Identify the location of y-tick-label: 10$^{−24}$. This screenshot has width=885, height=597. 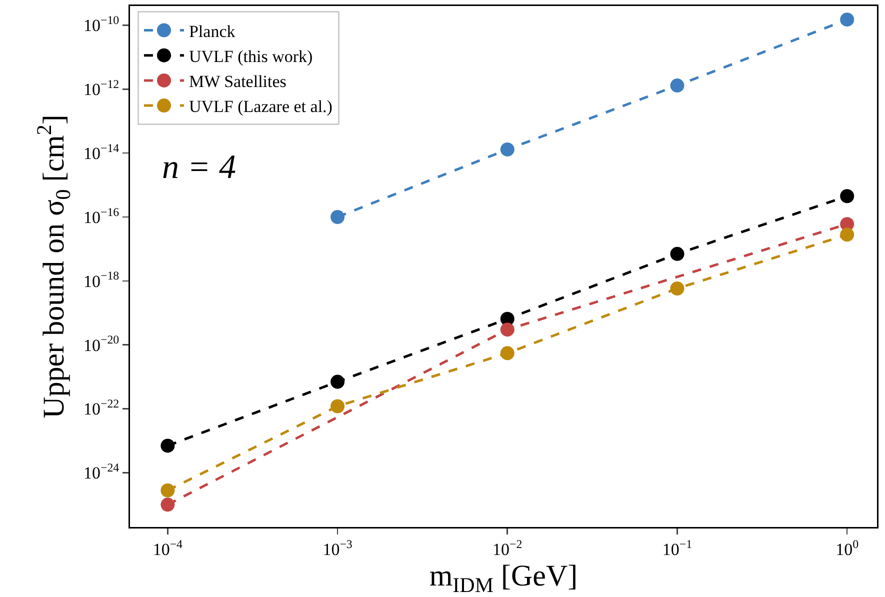
(101, 471).